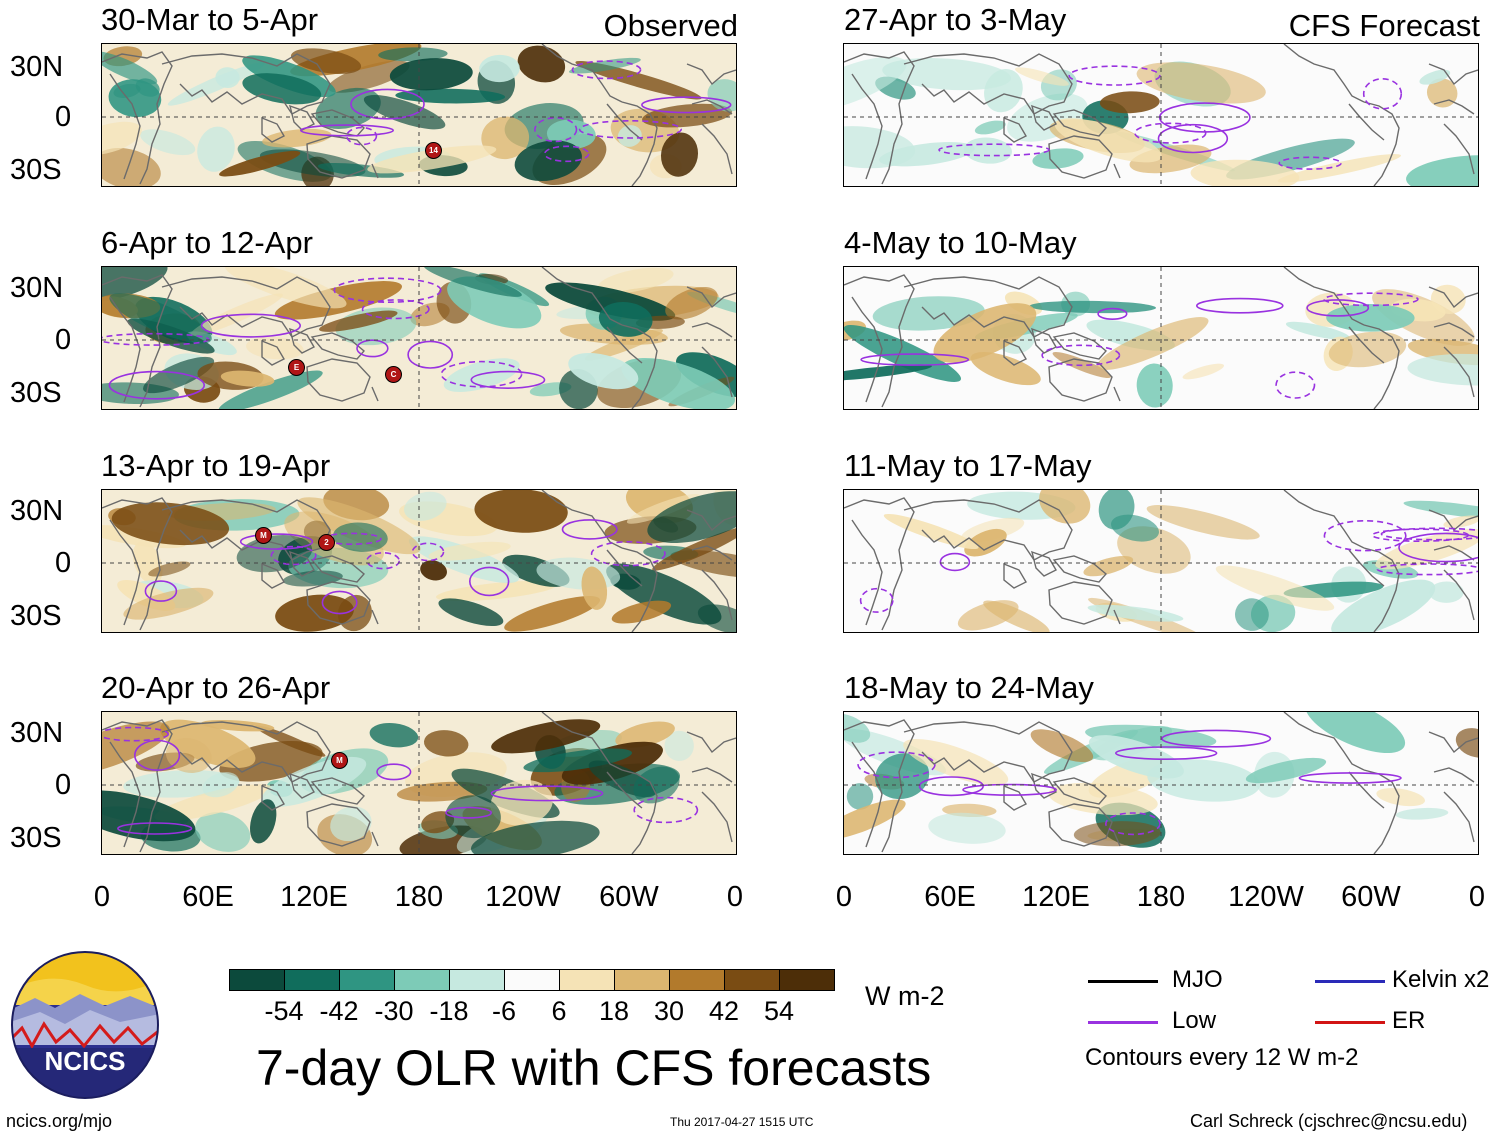  Describe the element at coordinates (1161, 897) in the screenshot. I see `x-label: 180` at that location.